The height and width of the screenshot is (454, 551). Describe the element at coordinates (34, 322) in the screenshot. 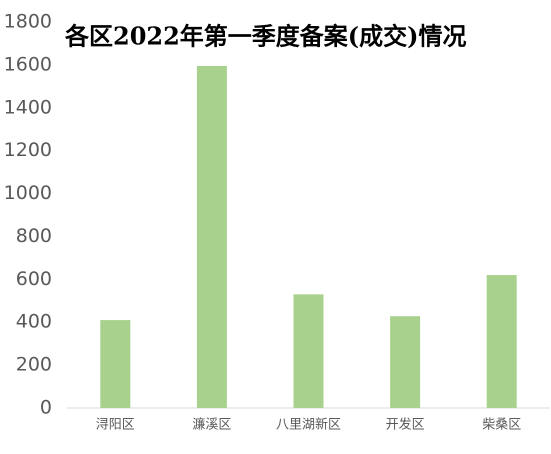

I see `y-tick-label: 400` at that location.